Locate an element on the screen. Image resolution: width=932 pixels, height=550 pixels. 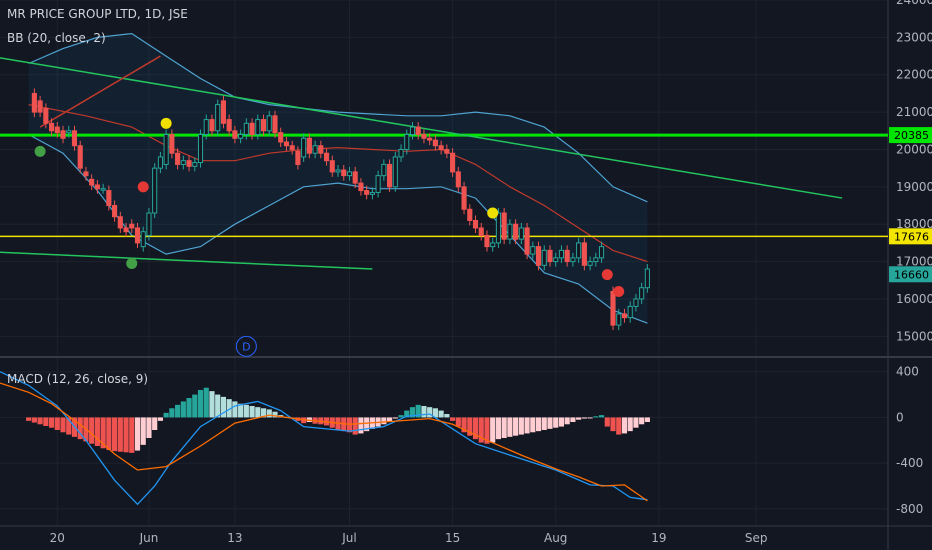
price-tick-label: 22000 is located at coordinates (914, 75).